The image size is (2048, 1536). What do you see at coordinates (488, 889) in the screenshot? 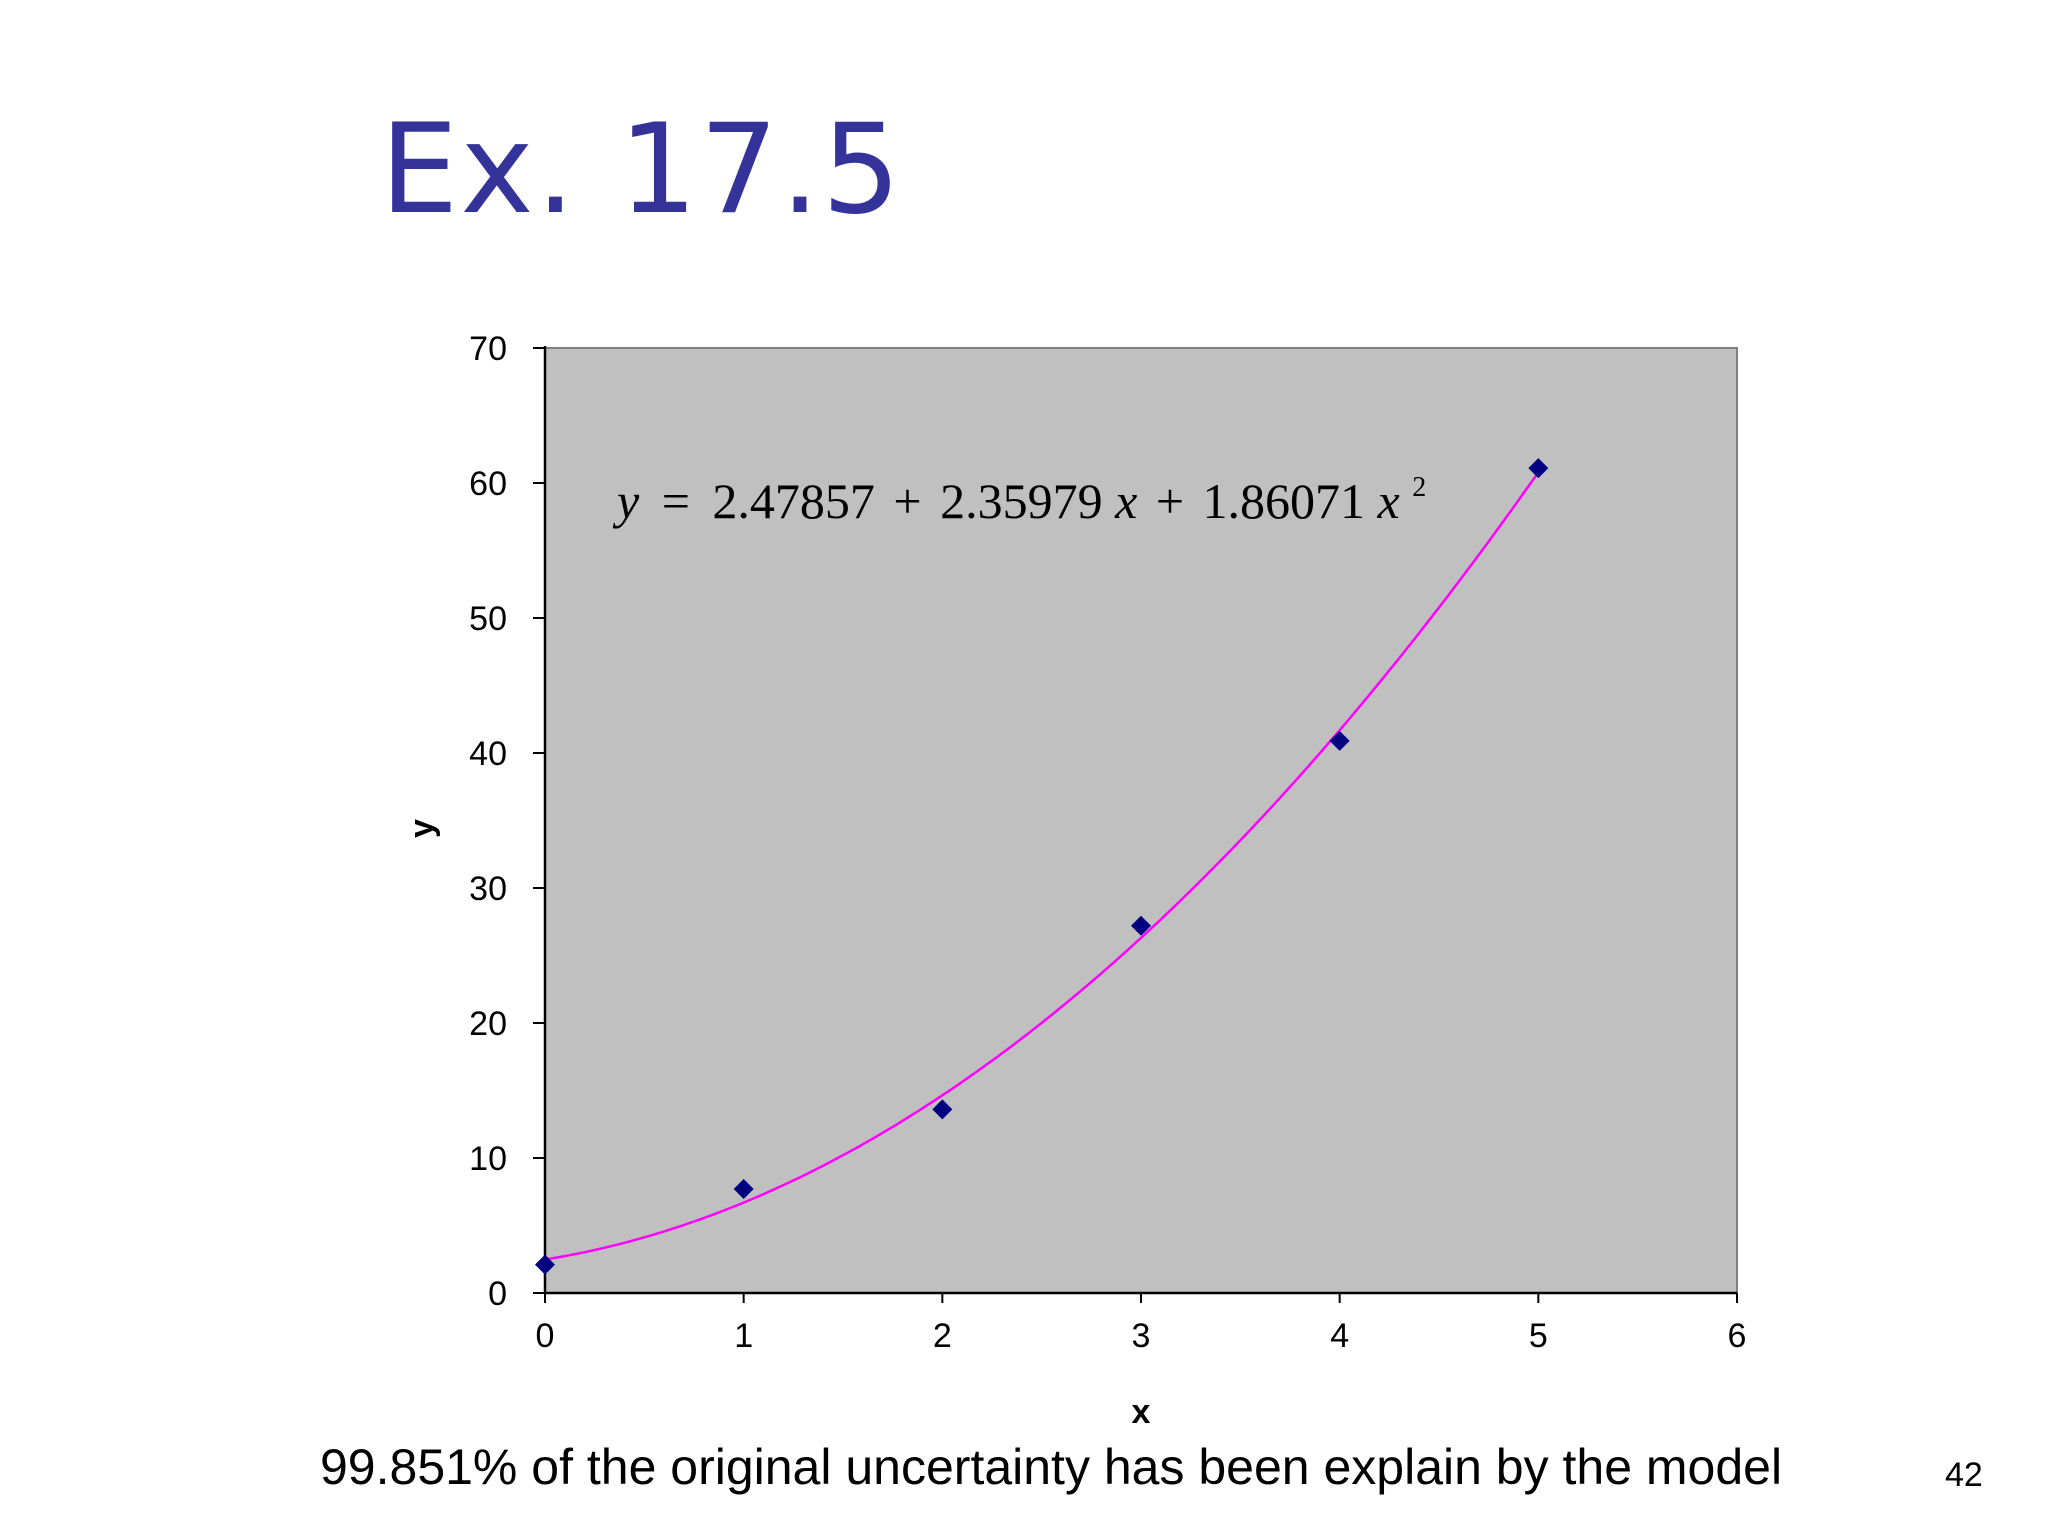
I see `y-tick-label: 30` at bounding box center [488, 889].